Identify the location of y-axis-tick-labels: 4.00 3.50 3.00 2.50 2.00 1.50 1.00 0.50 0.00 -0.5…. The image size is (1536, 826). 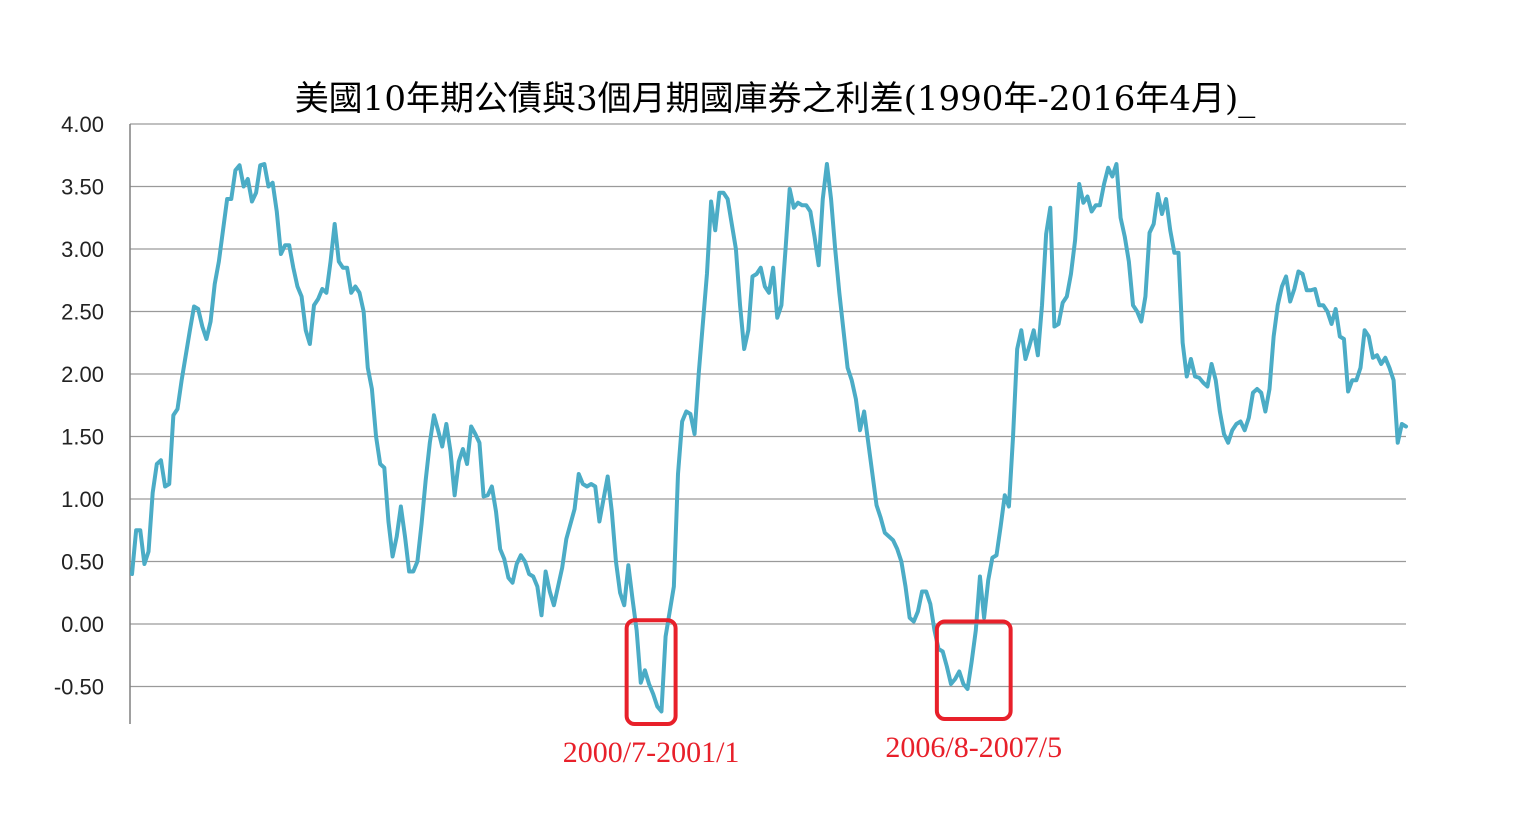
(79, 406).